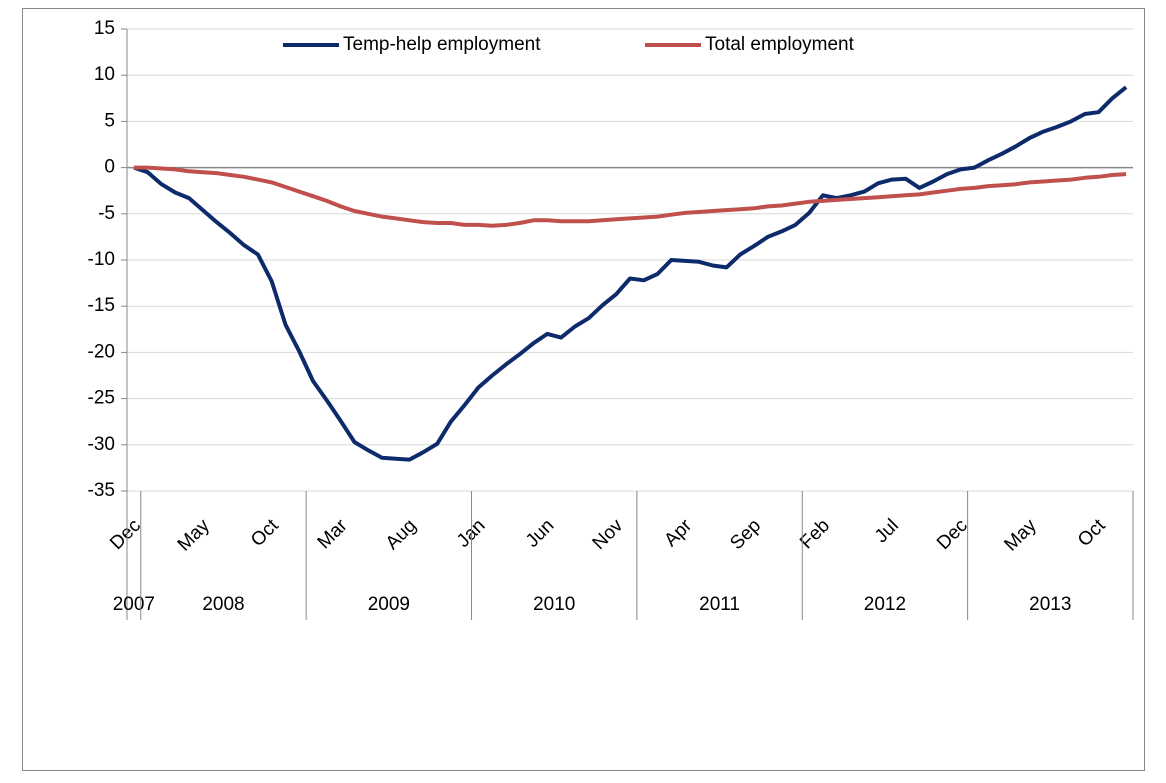  Describe the element at coordinates (109, 167) in the screenshot. I see `y-tick-label: 0` at that location.